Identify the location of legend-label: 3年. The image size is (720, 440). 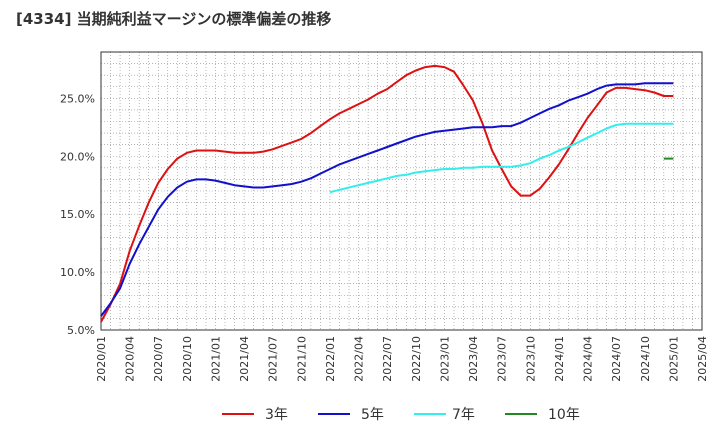
(276, 415).